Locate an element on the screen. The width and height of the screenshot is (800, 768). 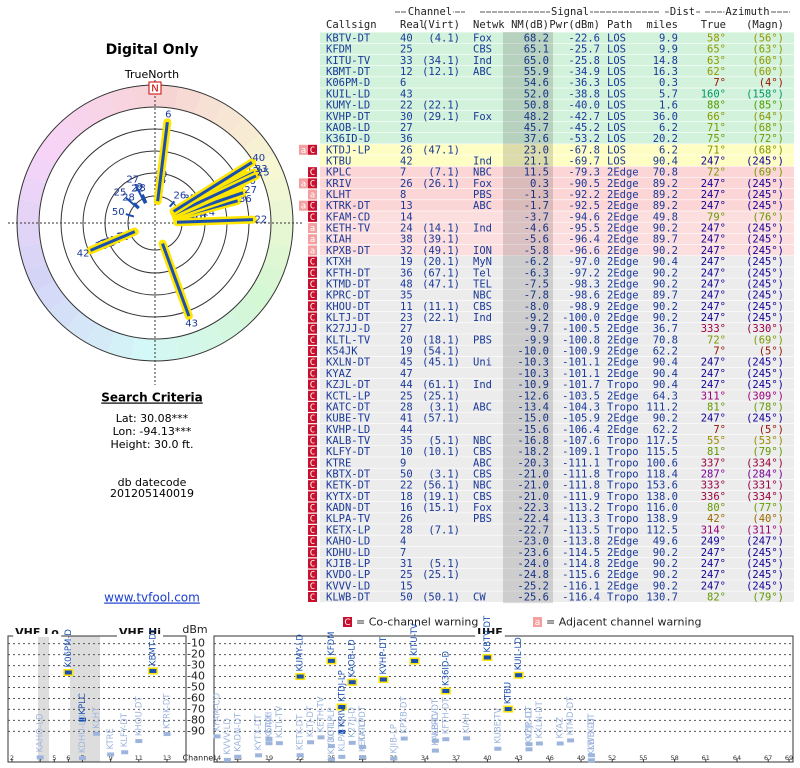
x-tick-label: 2 is located at coordinates (12, 758).